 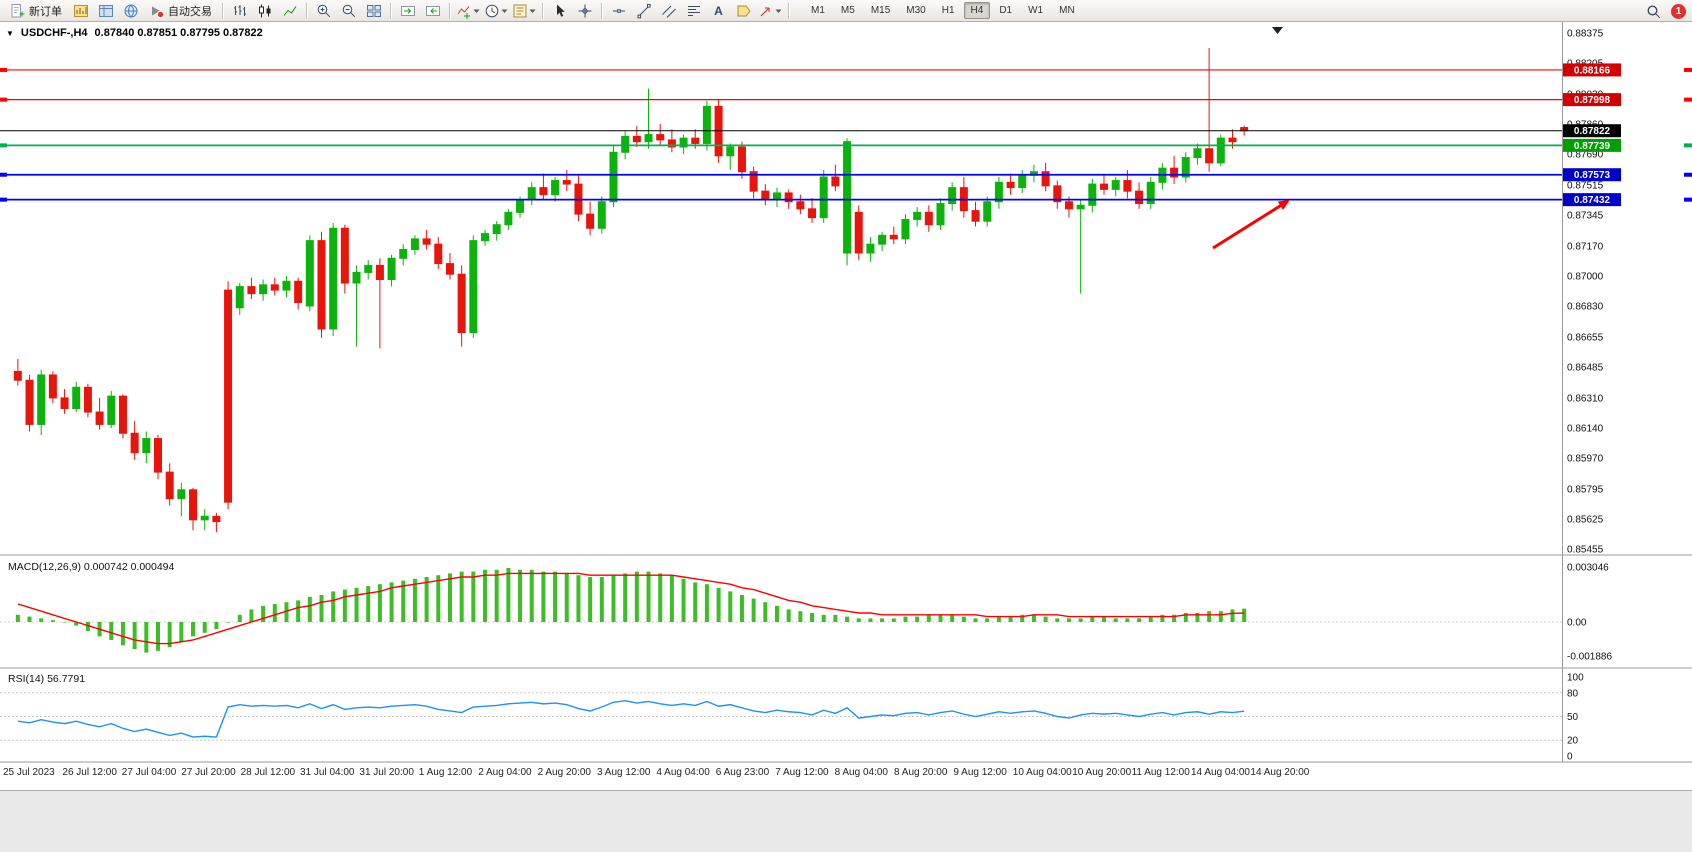 What do you see at coordinates (432, 10) in the screenshot?
I see `chart-shift-button` at bounding box center [432, 10].